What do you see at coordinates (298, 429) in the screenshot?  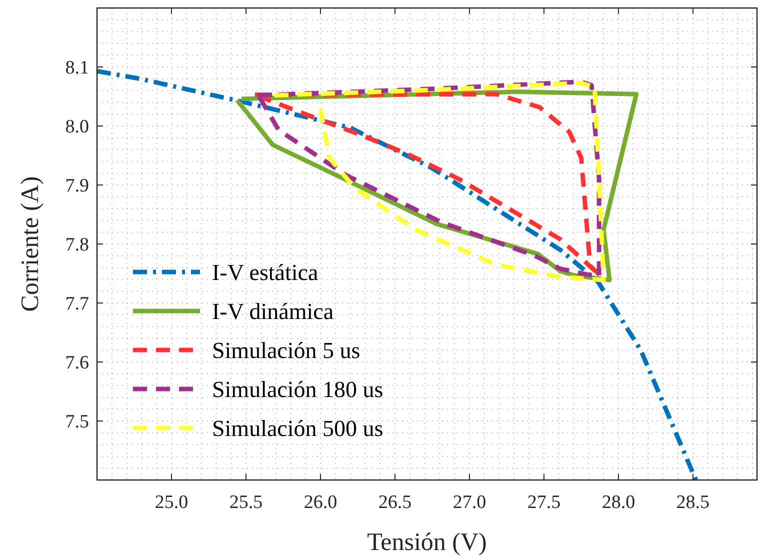 I see `legend-label: Simulación 500 us` at bounding box center [298, 429].